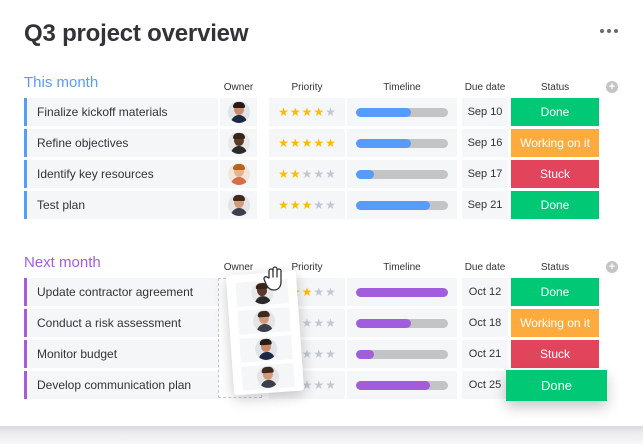  What do you see at coordinates (121, 385) in the screenshot?
I see `item-name-cell: Develop communication plan` at bounding box center [121, 385].